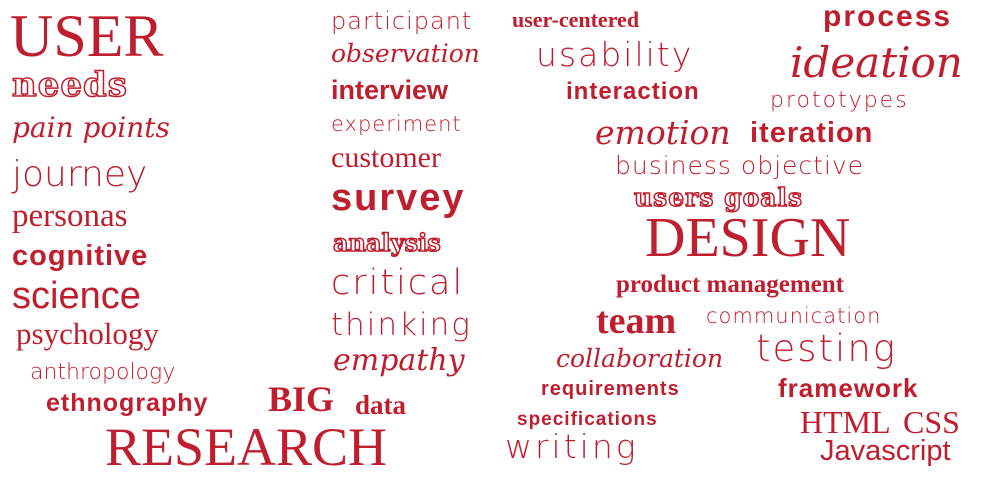 This screenshot has width=993, height=479. I want to click on word-team: team, so click(636, 321).